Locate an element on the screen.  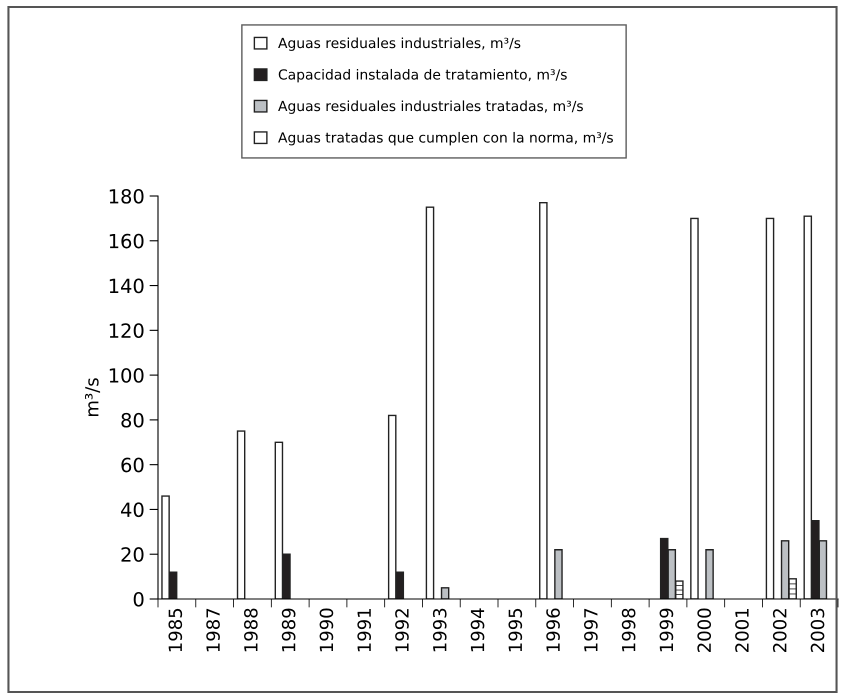
legend-label: Capacidad instalada de tratamiento, m³/s is located at coordinates (422, 75).